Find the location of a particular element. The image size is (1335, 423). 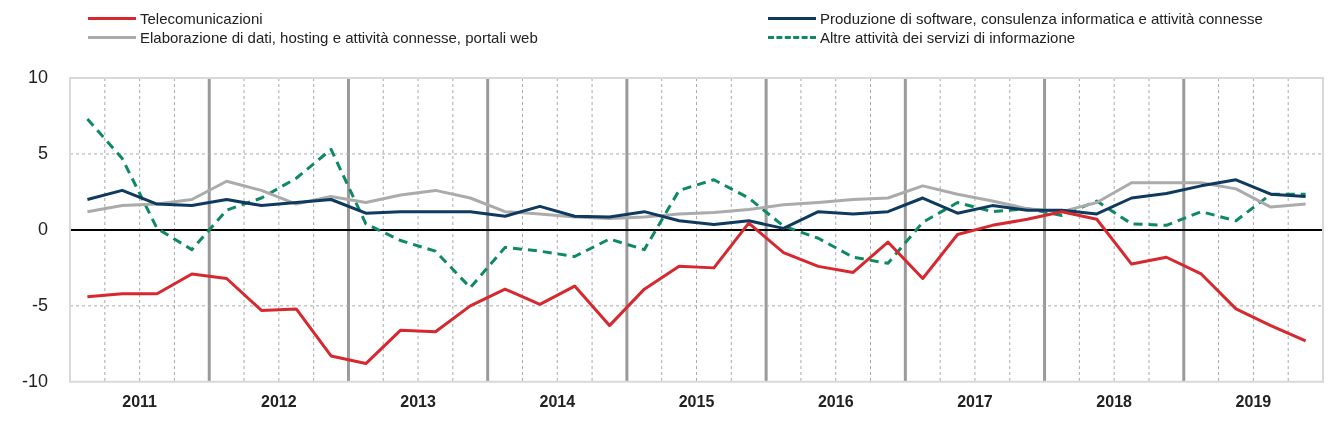

x-tick-label: 2013 is located at coordinates (418, 401).